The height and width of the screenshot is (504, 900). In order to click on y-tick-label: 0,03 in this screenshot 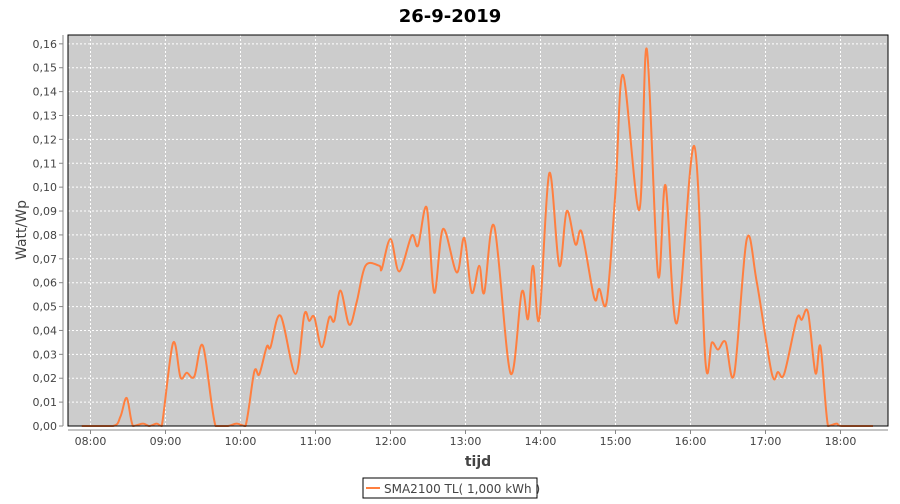, I will do `click(45, 354)`.